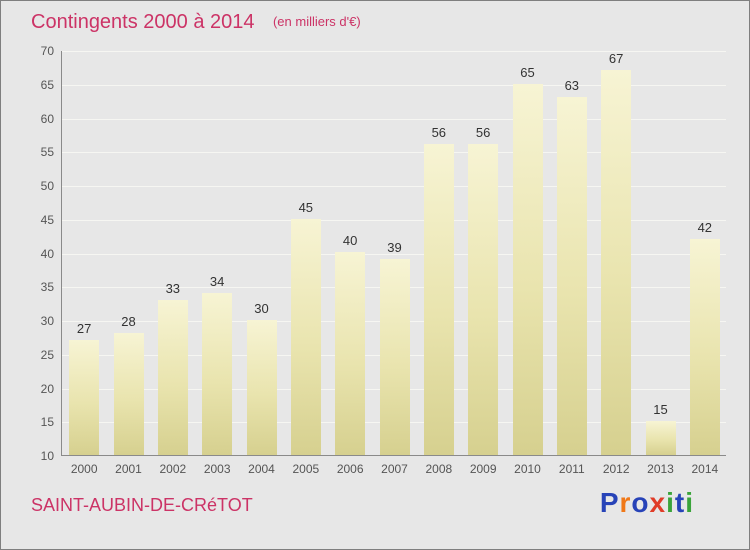 This screenshot has width=750, height=550. What do you see at coordinates (217, 374) in the screenshot?
I see `bar-2003` at bounding box center [217, 374].